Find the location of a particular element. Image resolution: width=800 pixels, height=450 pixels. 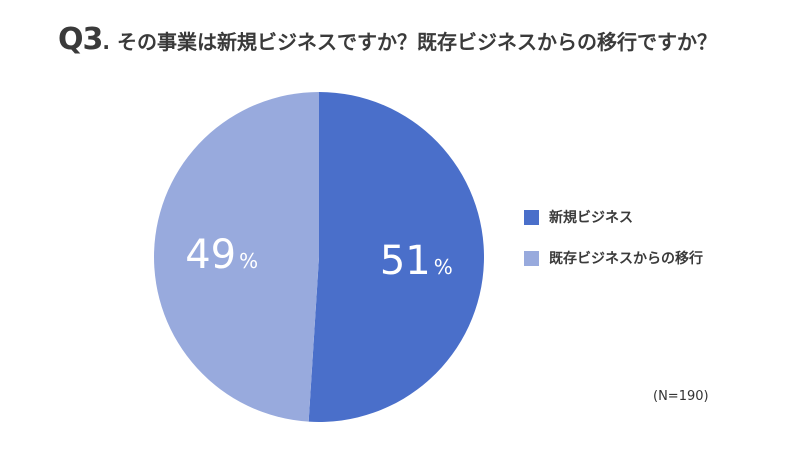

sample-size-note: (N=190) is located at coordinates (681, 396).